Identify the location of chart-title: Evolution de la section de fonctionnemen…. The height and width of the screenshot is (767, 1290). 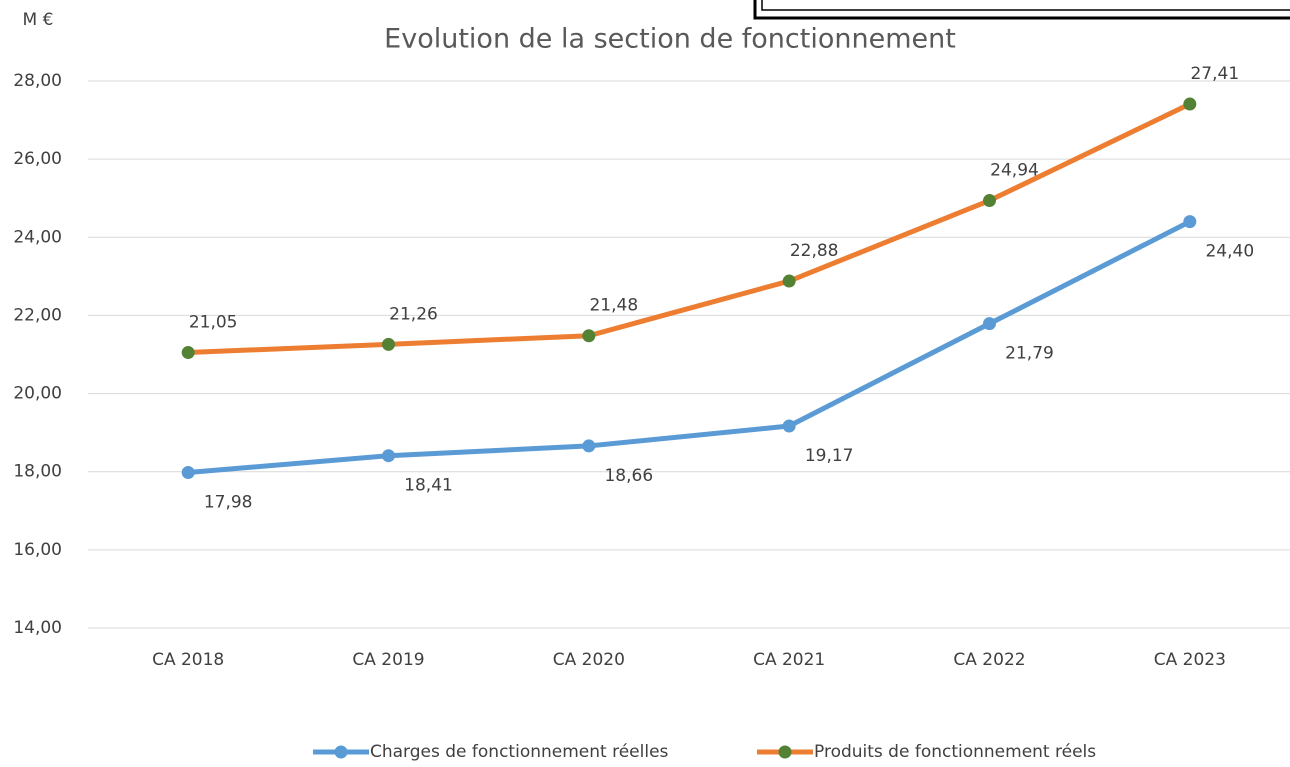
(670, 39).